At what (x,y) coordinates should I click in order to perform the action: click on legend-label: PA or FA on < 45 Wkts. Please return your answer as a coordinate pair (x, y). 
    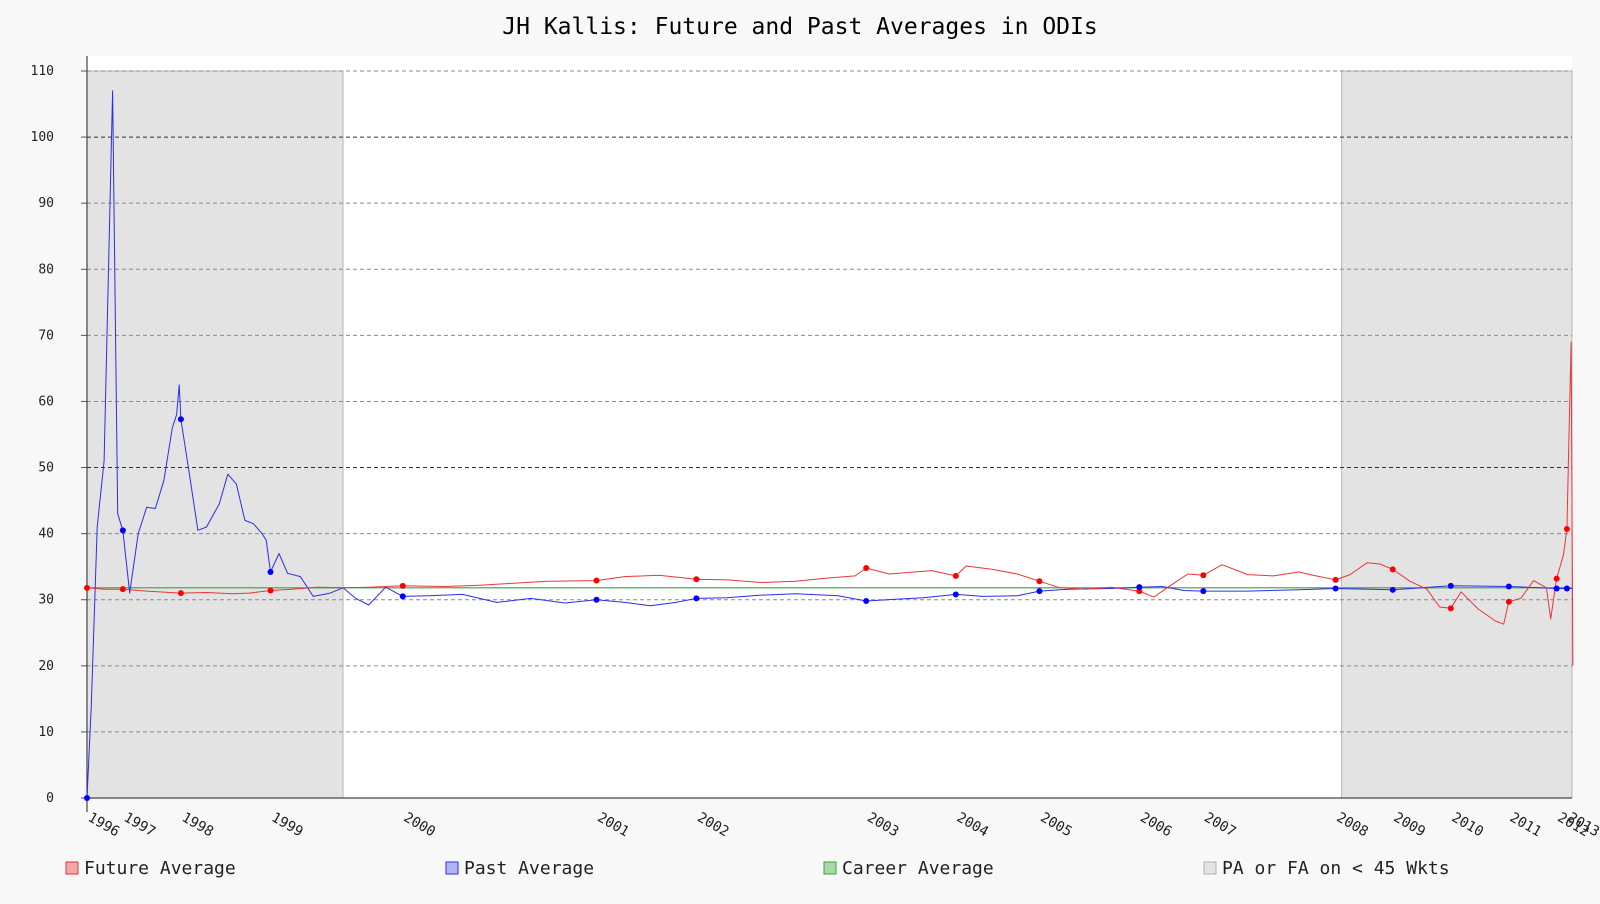
    Looking at the image, I should click on (1336, 868).